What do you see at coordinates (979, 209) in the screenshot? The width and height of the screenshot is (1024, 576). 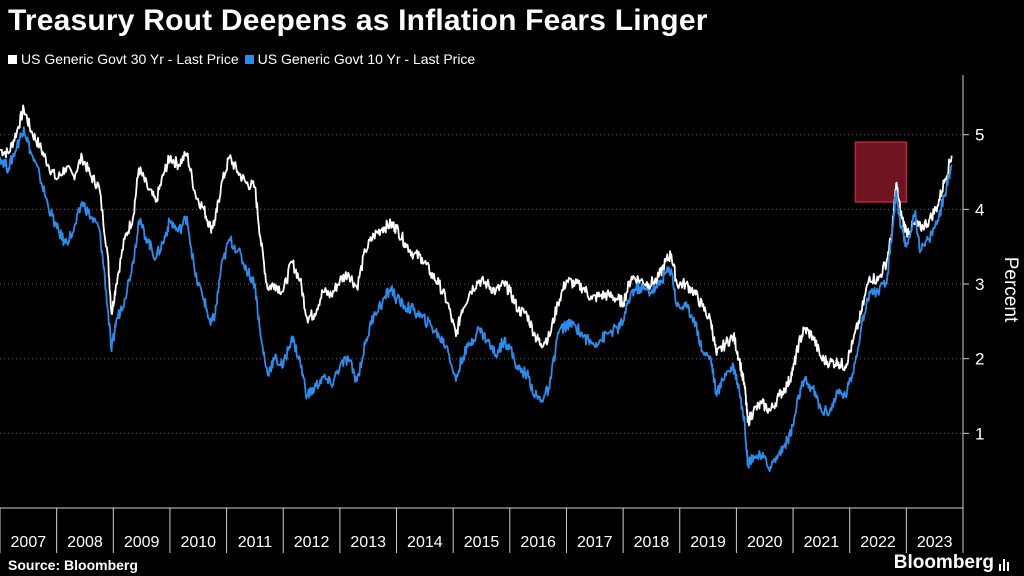 I see `y-tick-label-4: 4` at bounding box center [979, 209].